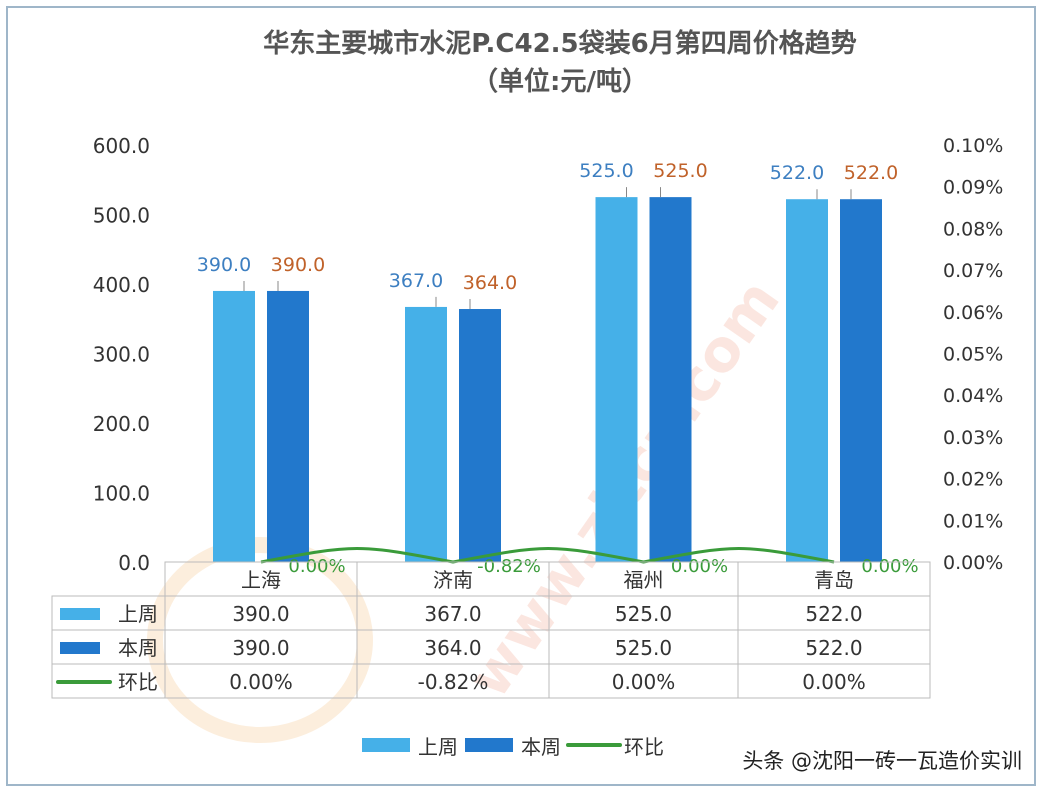 The image size is (1044, 794). I want to click on chart-subtitle: （单位:元/吨）, so click(560, 81).